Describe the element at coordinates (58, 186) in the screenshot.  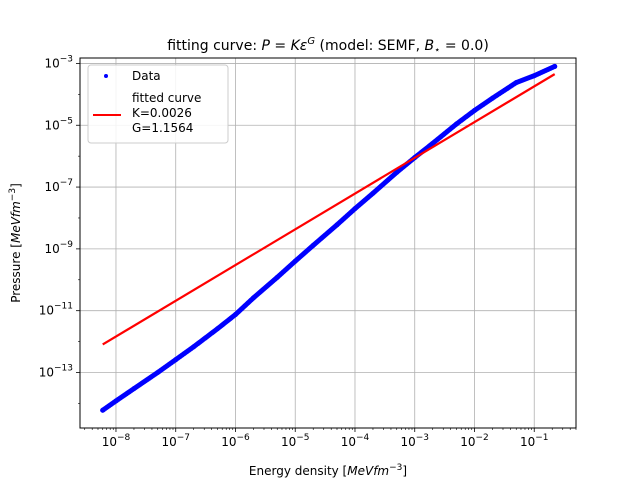
I see `y-tick-label: 10⁻⁷` at that location.